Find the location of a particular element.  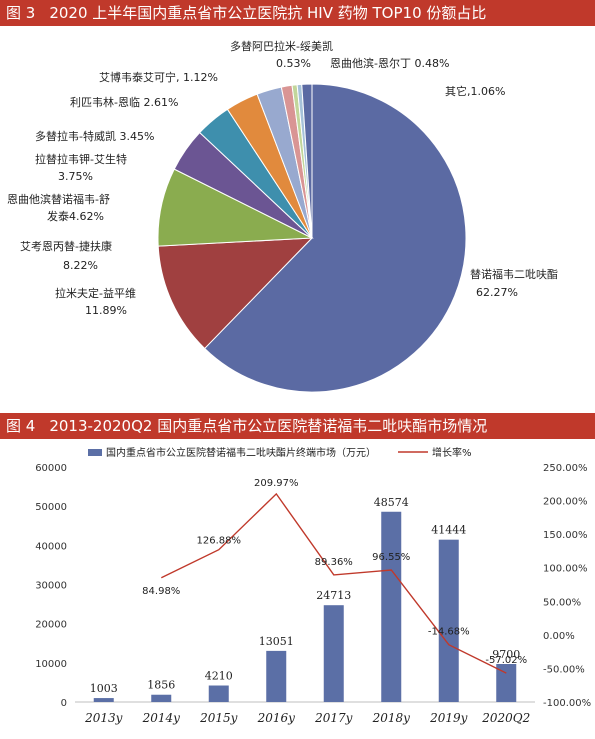

y-right-tick: 50.00% is located at coordinates (562, 602).